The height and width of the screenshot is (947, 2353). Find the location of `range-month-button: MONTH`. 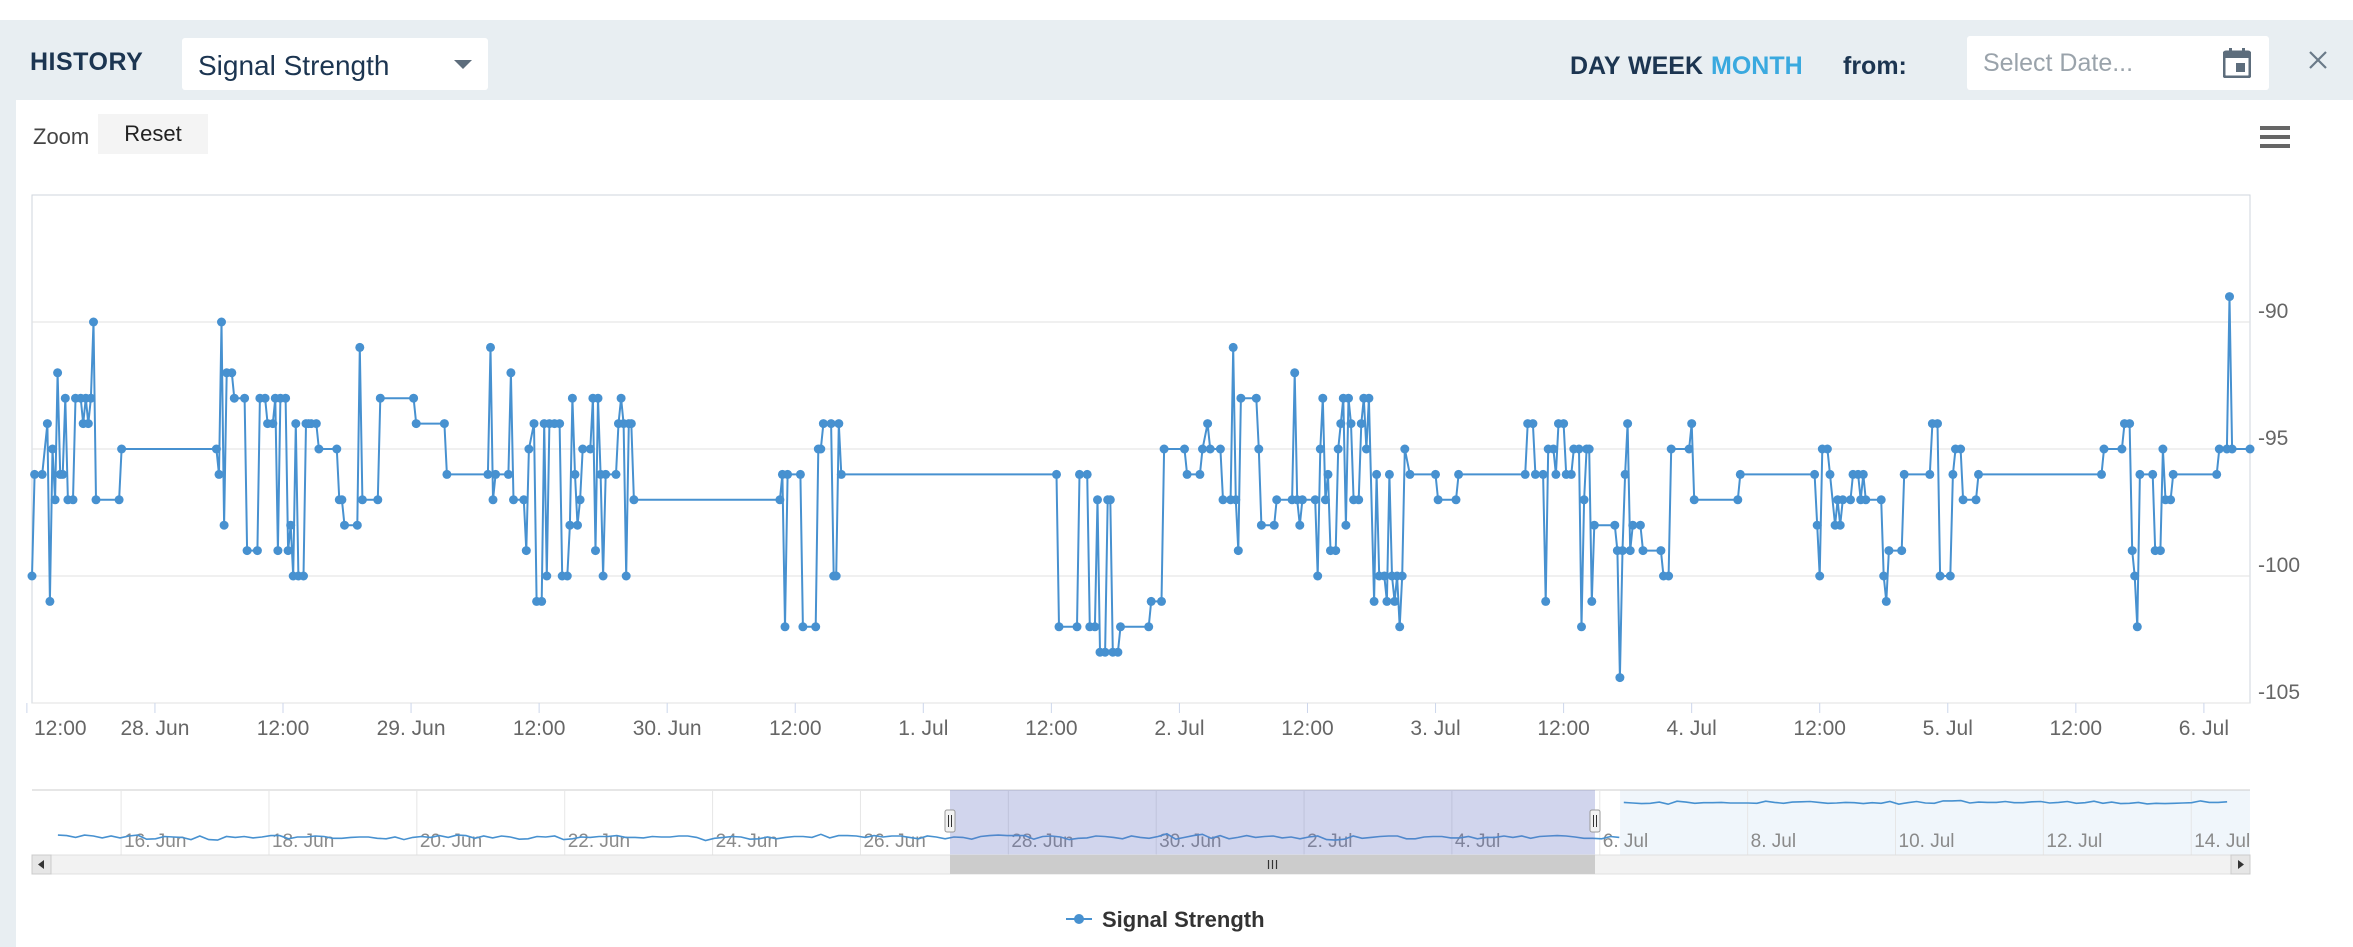

range-month-button: MONTH is located at coordinates (1757, 66).